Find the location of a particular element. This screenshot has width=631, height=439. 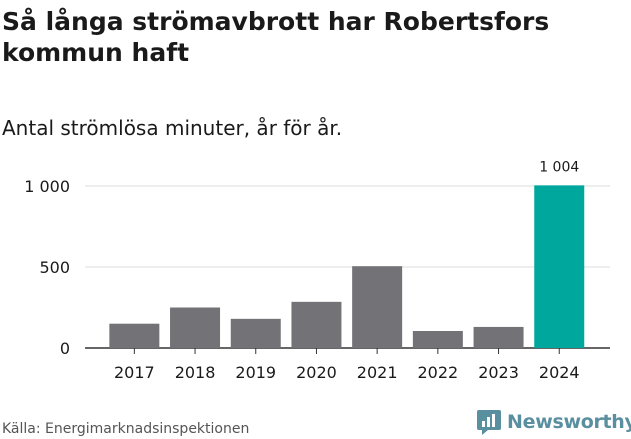

y-tick-label: 0 is located at coordinates (65, 348).